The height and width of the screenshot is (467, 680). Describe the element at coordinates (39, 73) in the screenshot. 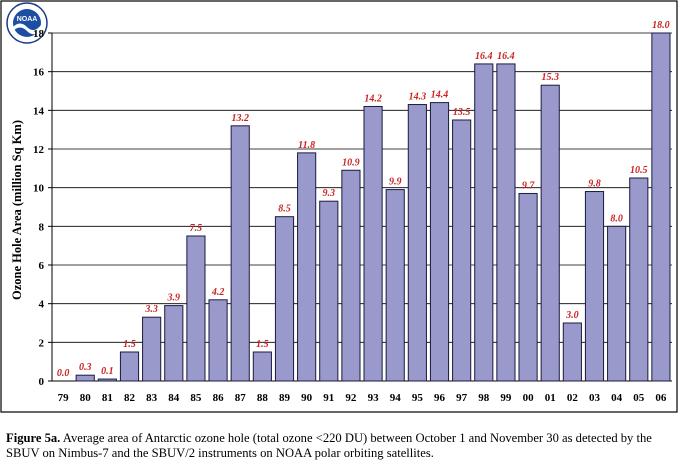

I see `y-tick-label: 16` at that location.